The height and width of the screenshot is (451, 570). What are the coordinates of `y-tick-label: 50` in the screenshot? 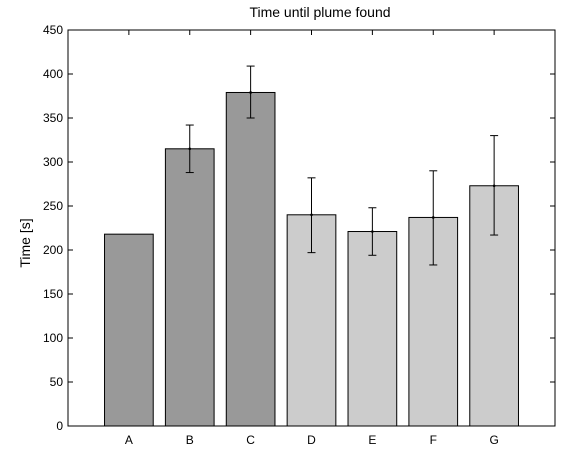 It's located at (57, 382).